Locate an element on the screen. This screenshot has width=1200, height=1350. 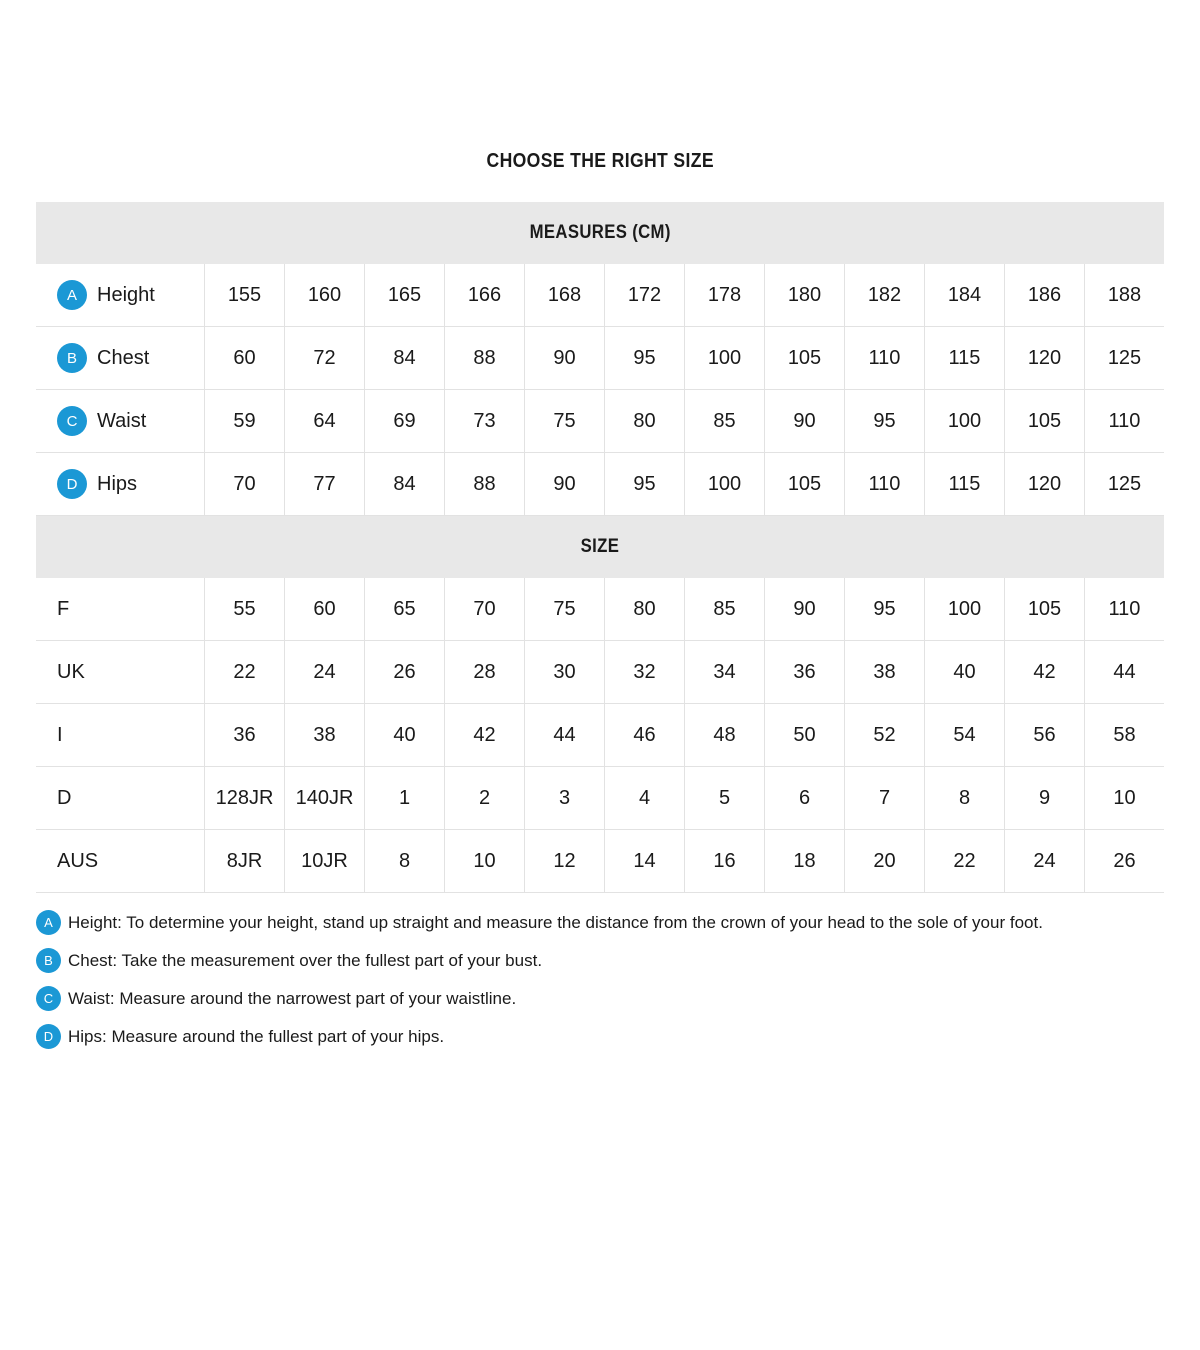
row-label: Hips is located at coordinates (117, 483).